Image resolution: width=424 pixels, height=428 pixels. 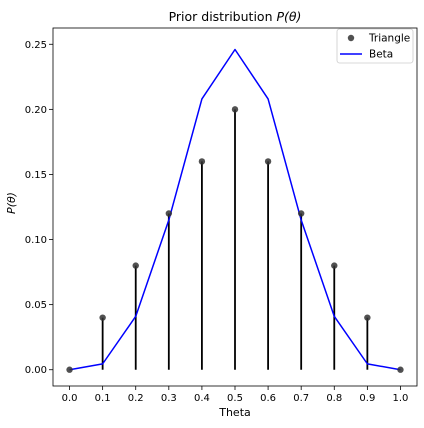 I want to click on x-tick-label: 0.8, so click(x=334, y=398).